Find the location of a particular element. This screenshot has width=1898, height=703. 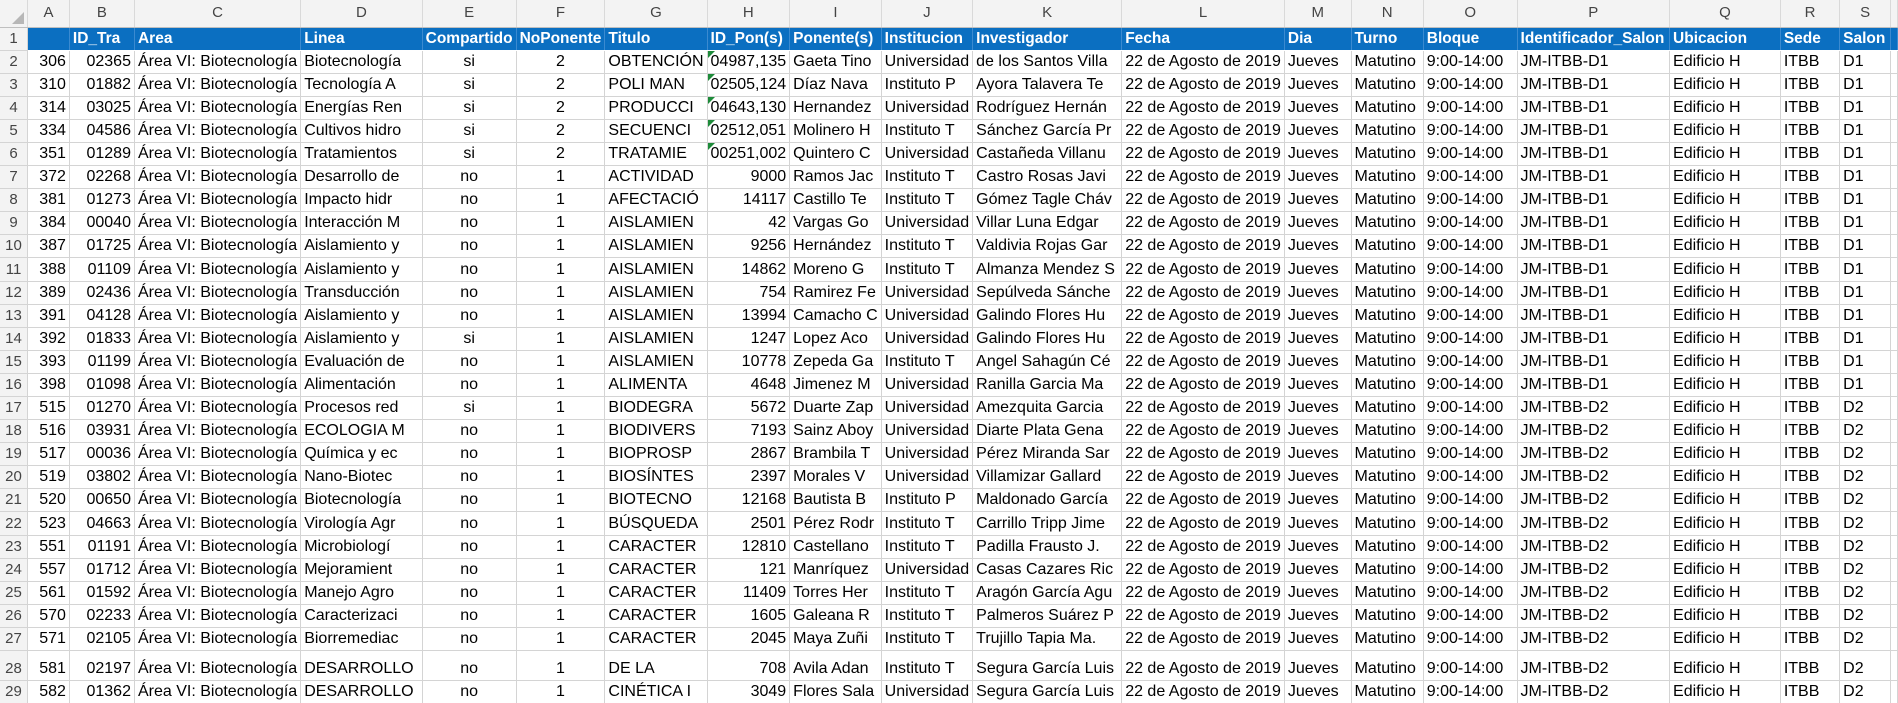

cell-r-13: ITBB is located at coordinates (1810, 316).